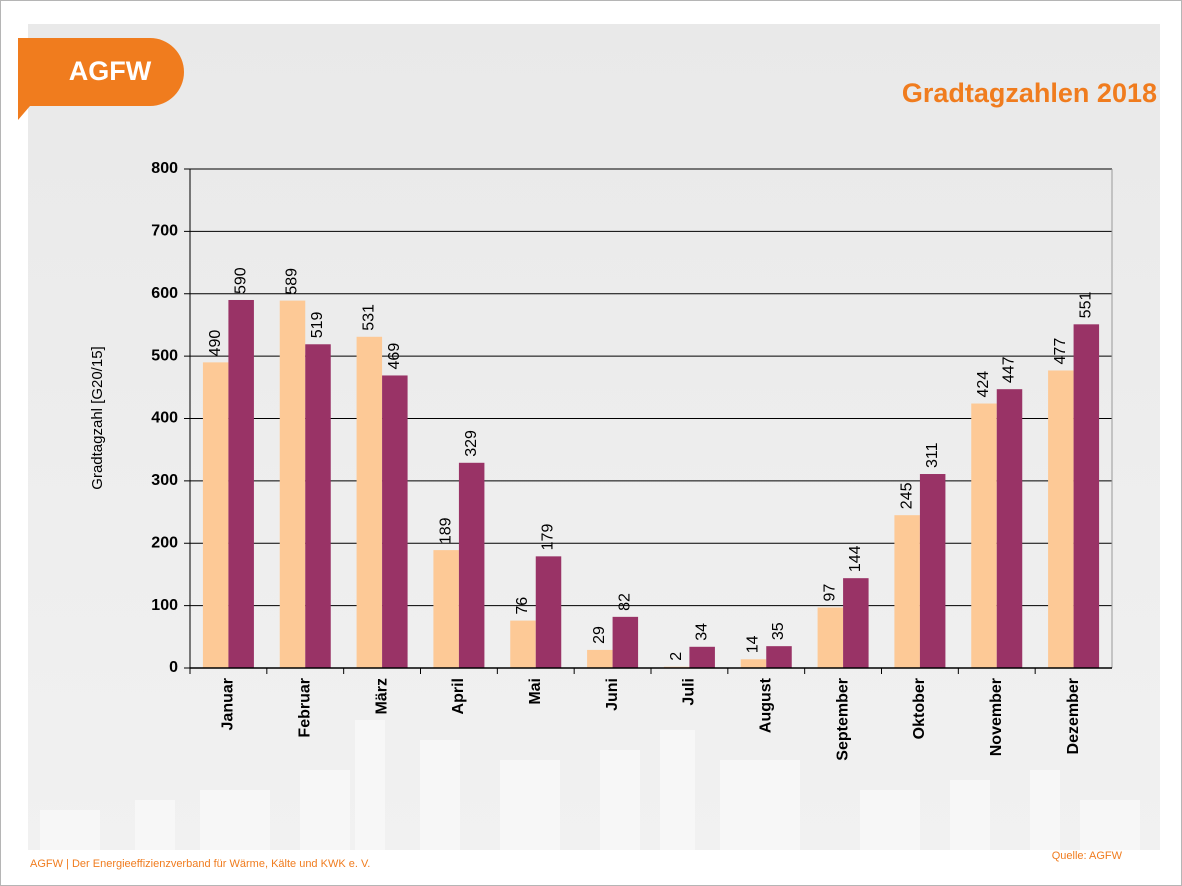  Describe the element at coordinates (701, 632) in the screenshot. I see `value-label: 34` at that location.